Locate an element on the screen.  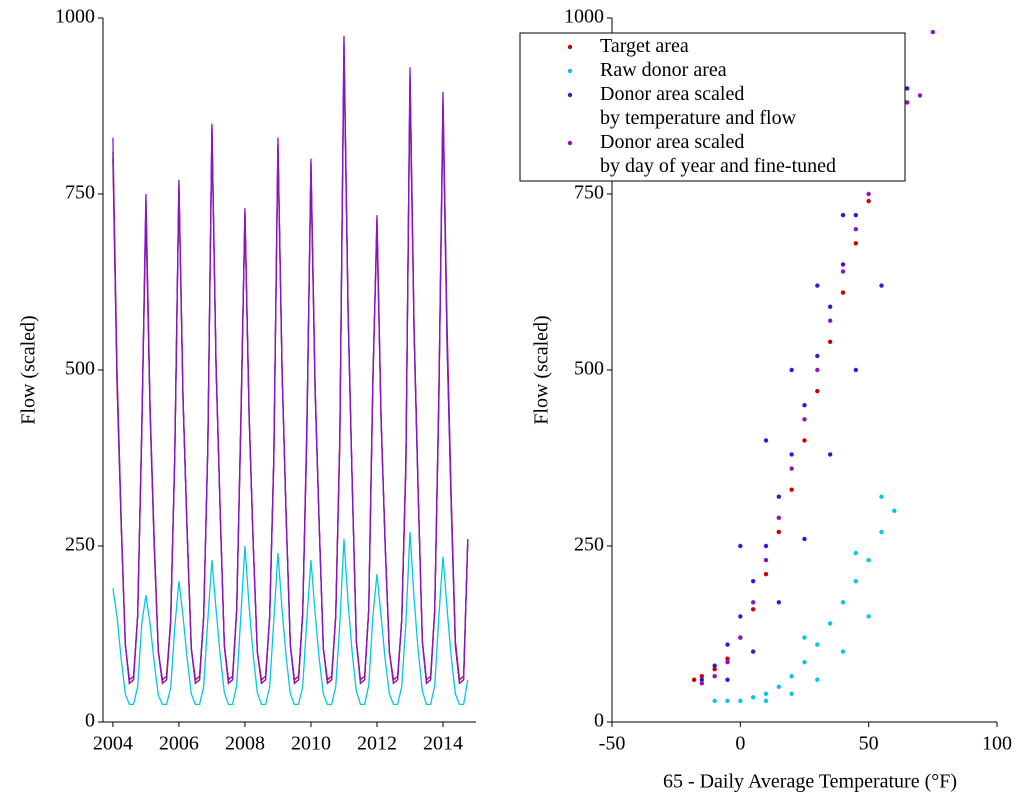
x-tick-label: -50 is located at coordinates (612, 744).